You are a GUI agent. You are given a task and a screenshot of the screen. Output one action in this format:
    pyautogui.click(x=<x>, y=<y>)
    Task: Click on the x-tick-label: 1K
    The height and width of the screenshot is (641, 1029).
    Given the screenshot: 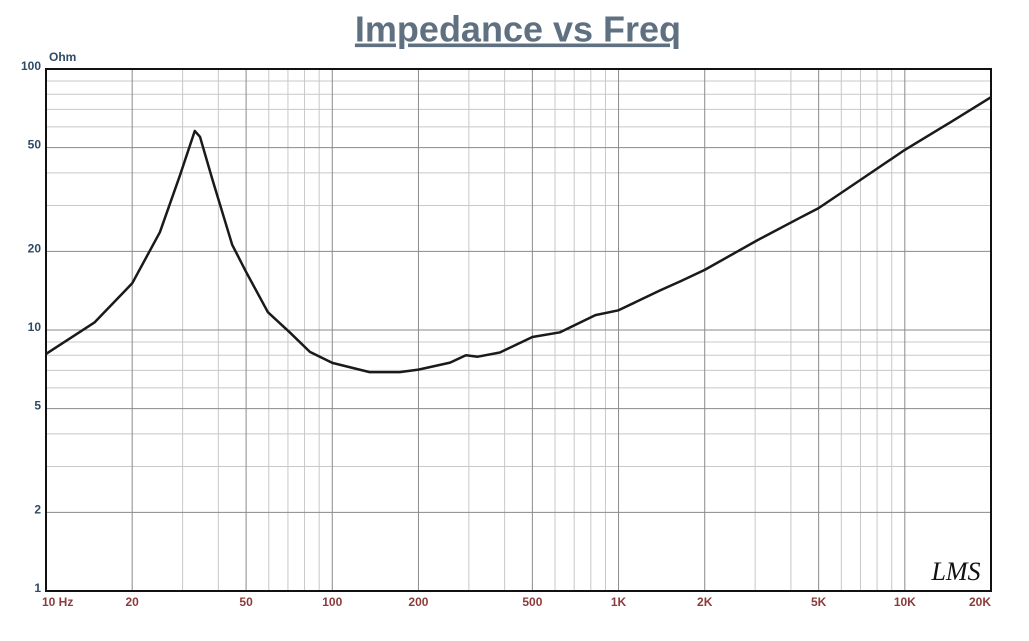 What is the action you would take?
    pyautogui.click(x=619, y=602)
    